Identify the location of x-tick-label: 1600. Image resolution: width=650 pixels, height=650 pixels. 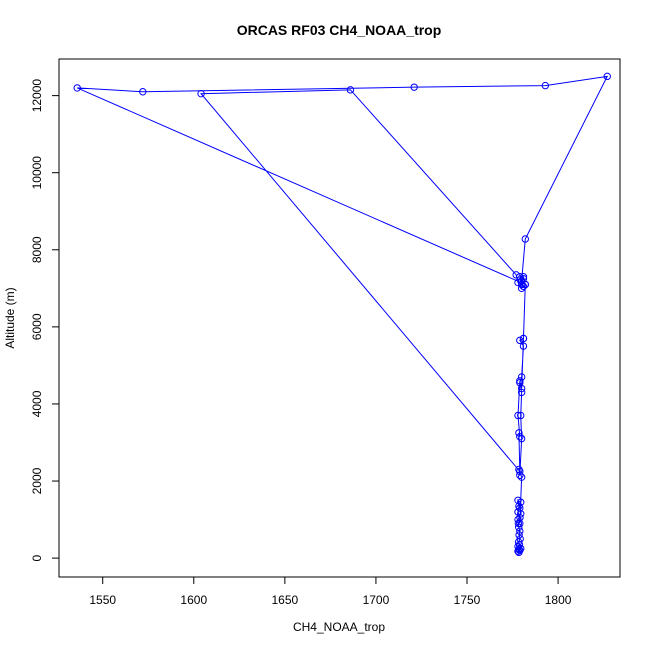
(193, 600).